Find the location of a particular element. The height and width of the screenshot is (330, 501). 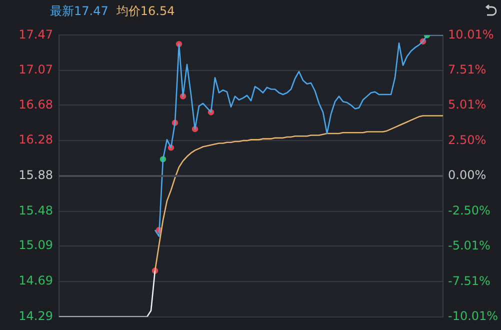

y-tick-label: 15.09 is located at coordinates (35, 245).